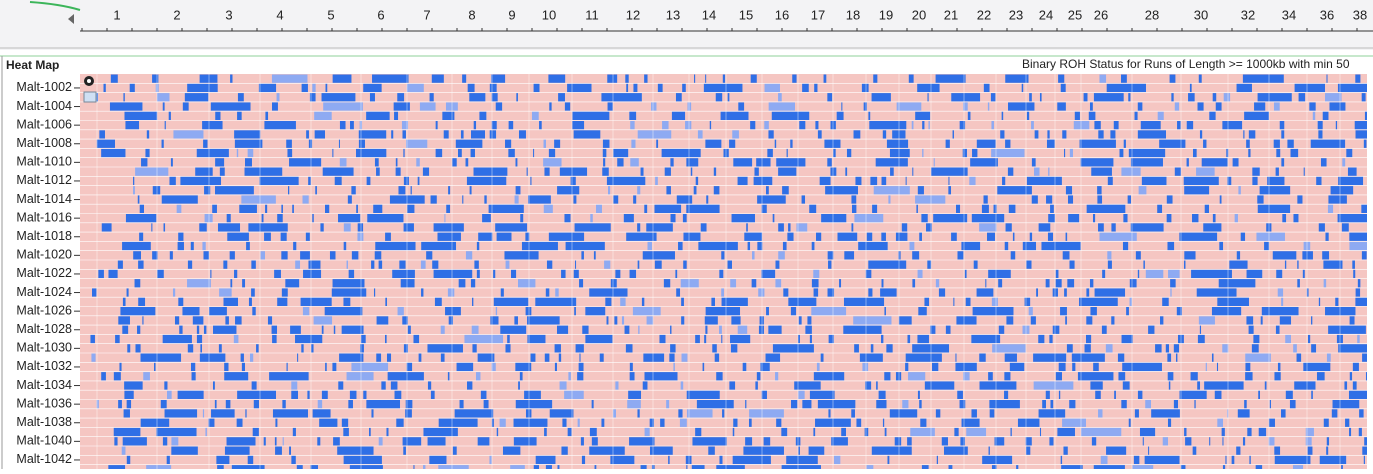  Describe the element at coordinates (44, 143) in the screenshot. I see `row-label: Malt-1008` at that location.